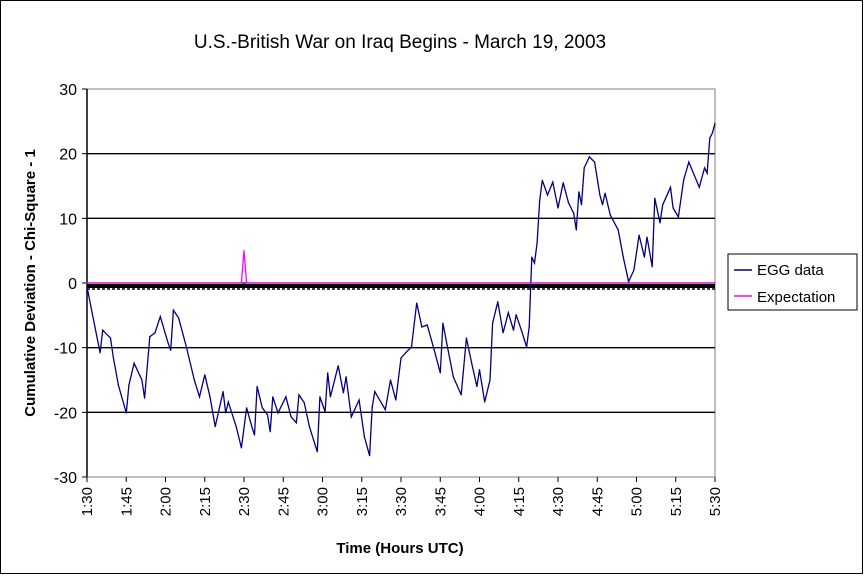 This screenshot has width=864, height=580. I want to click on x-tick-label: 4:15, so click(519, 501).